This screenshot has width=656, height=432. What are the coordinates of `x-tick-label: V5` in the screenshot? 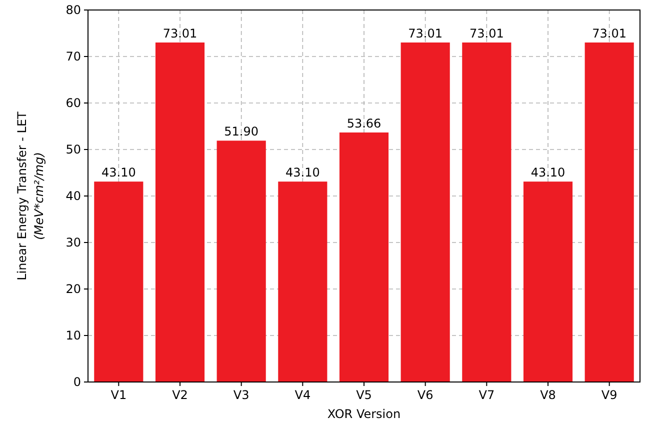 It's located at (364, 395).